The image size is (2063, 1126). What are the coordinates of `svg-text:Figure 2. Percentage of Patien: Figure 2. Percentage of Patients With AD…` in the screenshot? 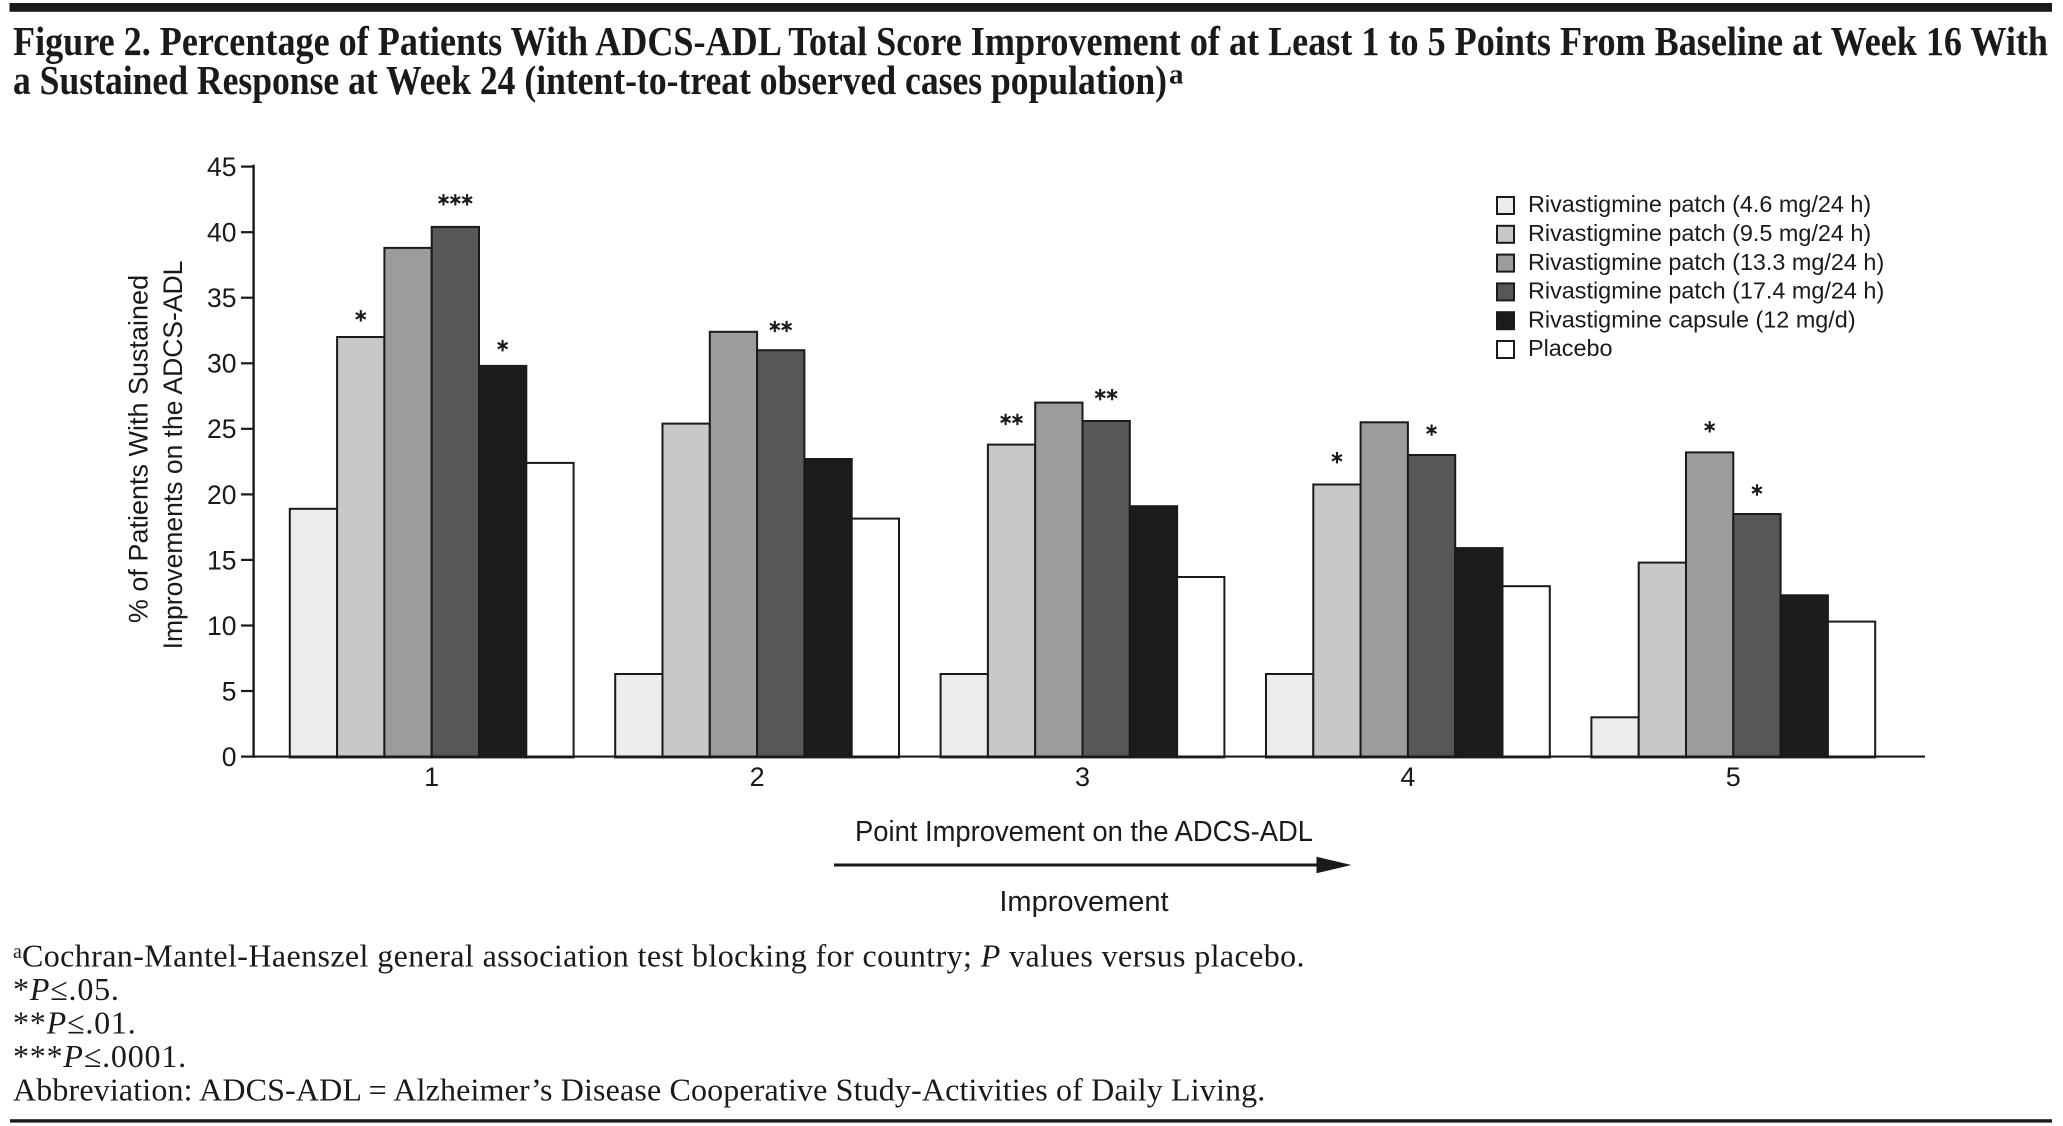 It's located at (1030, 41).